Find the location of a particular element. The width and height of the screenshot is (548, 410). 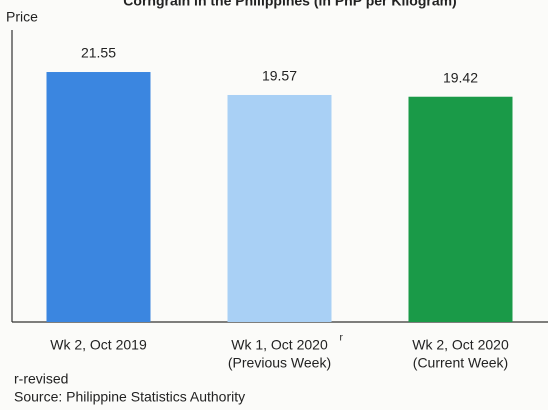

superscript-mark: r is located at coordinates (342, 338).